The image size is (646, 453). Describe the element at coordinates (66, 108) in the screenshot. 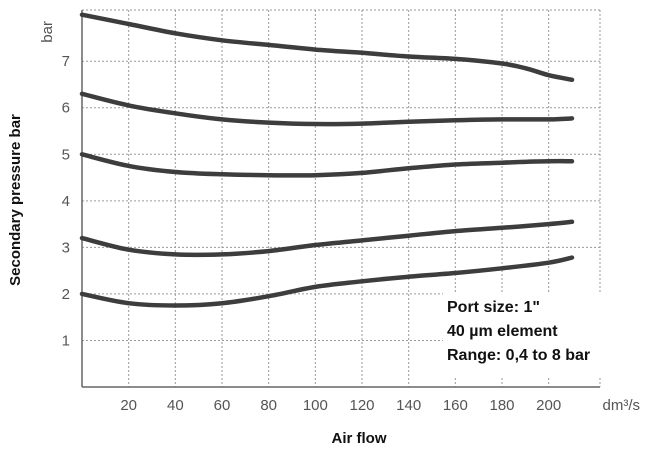

I see `y-tick-label: 6` at that location.